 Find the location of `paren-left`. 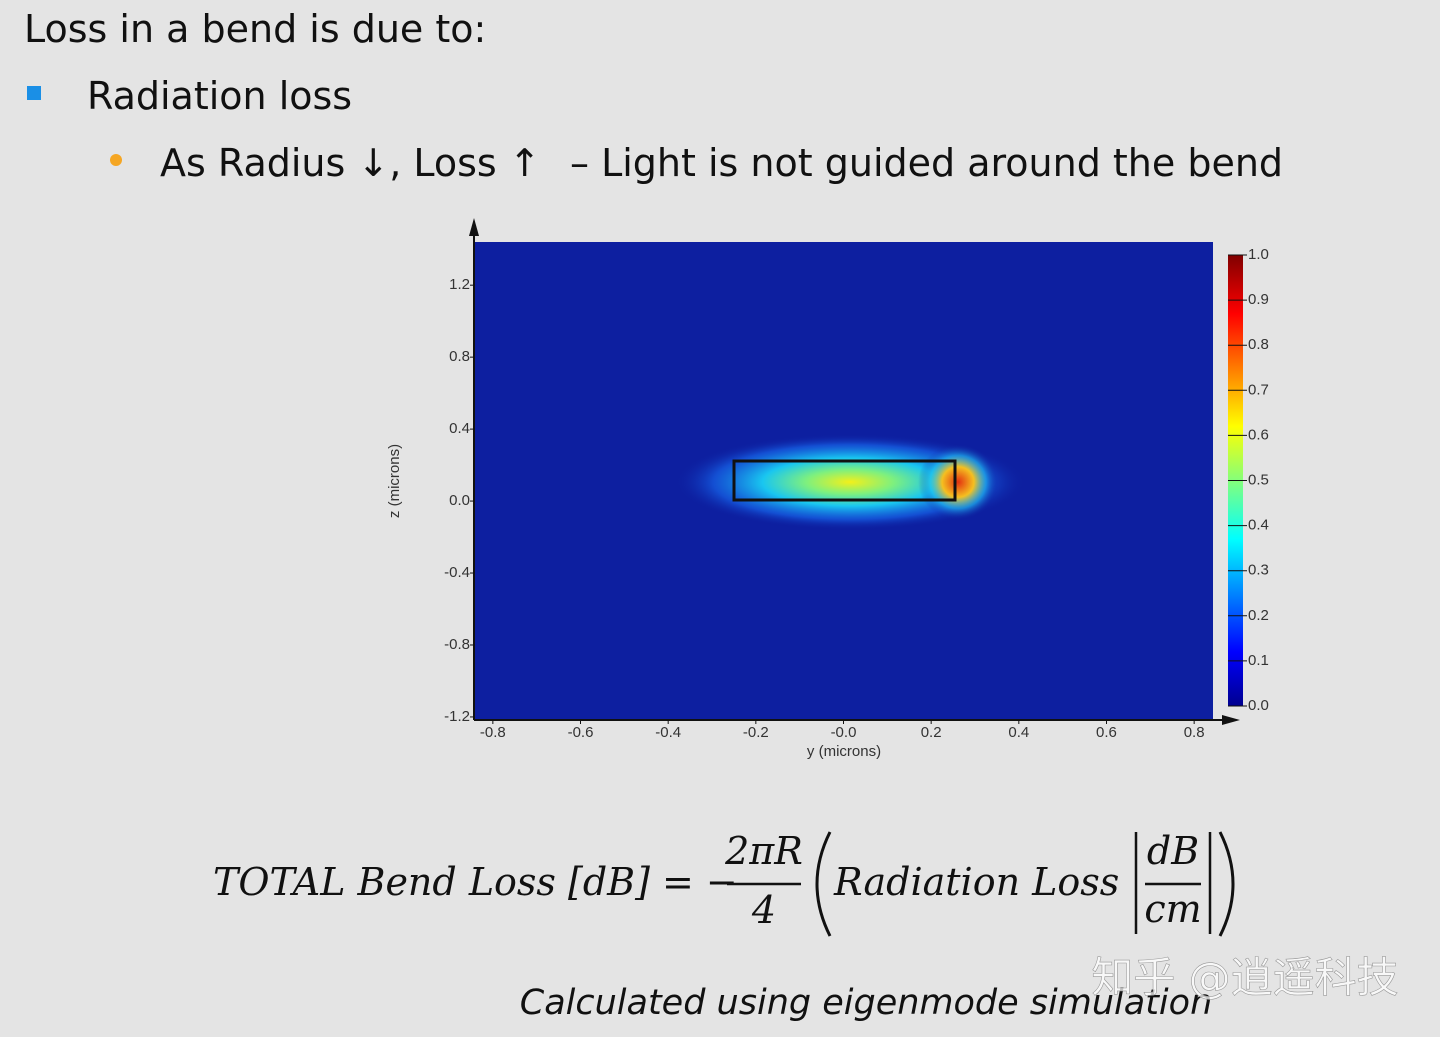

paren-left is located at coordinates (823, 884).